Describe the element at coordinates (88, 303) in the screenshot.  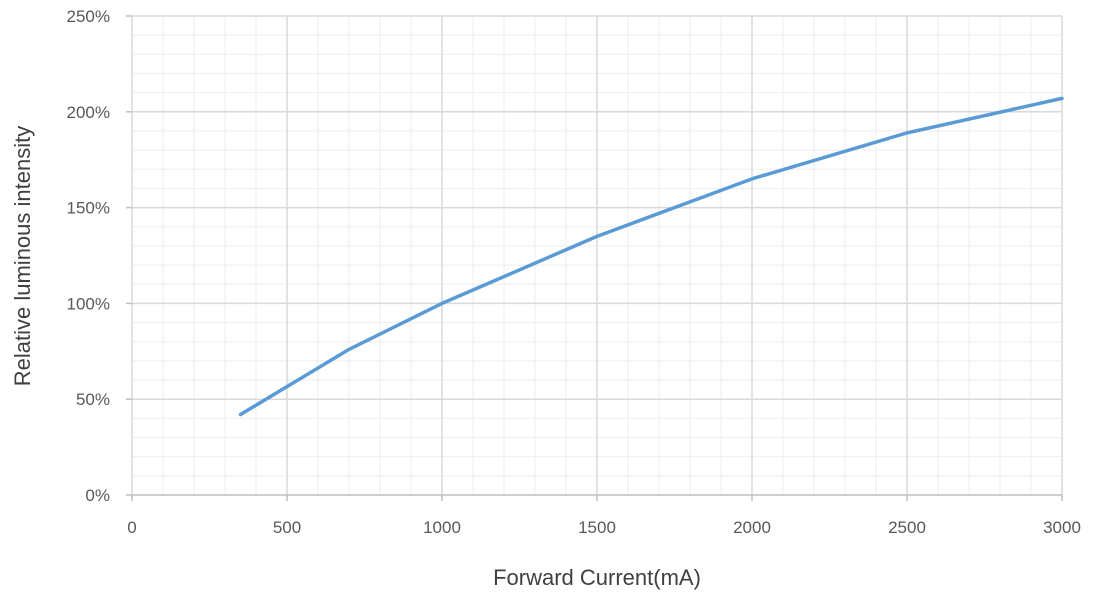
I see `y-tick-label: 100%` at that location.